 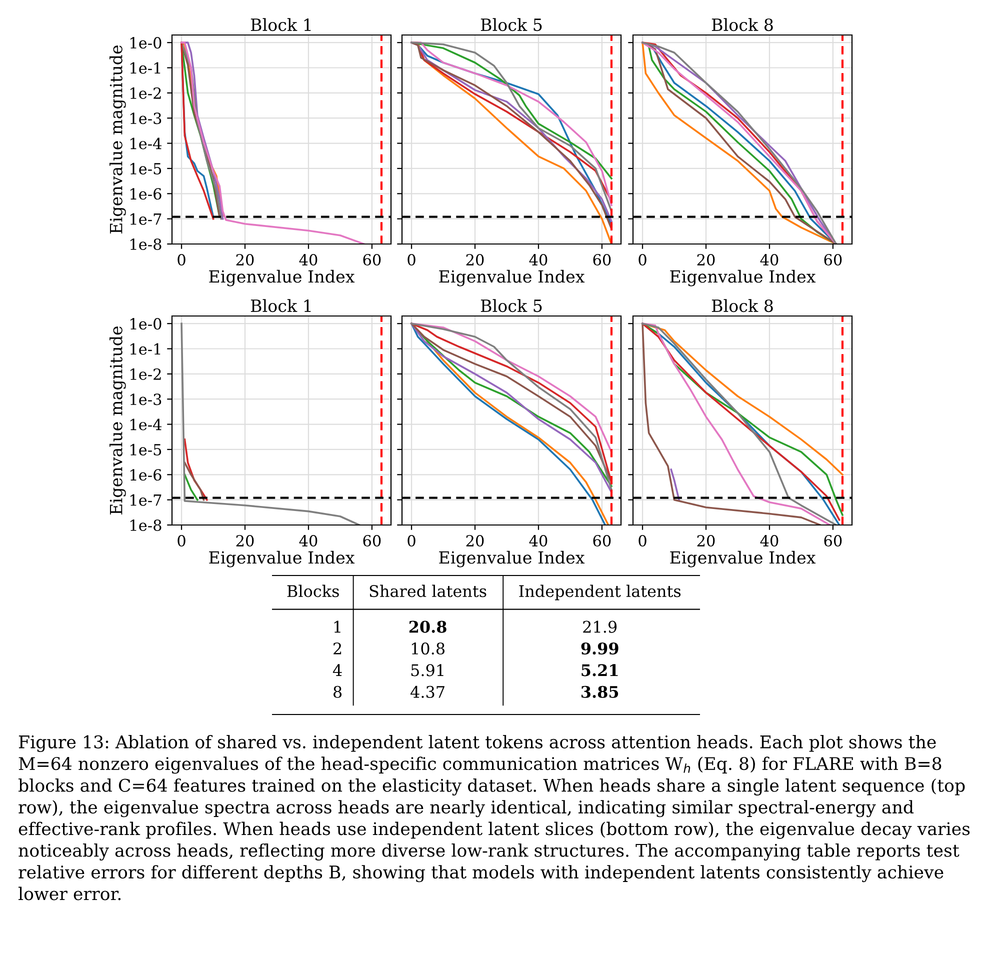 What do you see at coordinates (427, 692) in the screenshot?
I see `data-label: 4.37` at bounding box center [427, 692].